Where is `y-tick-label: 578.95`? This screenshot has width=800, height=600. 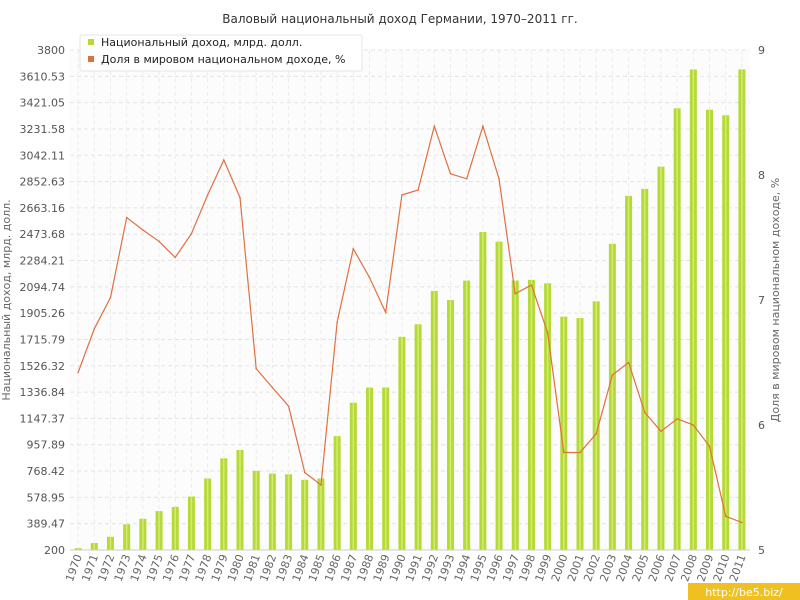
y-tick-label: 578.95 is located at coordinates (46, 497).